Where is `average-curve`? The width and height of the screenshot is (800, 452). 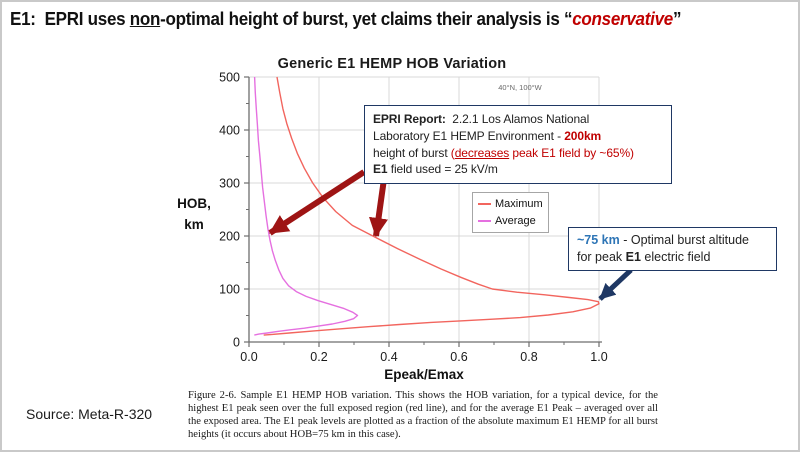
average-curve is located at coordinates (306, 206).